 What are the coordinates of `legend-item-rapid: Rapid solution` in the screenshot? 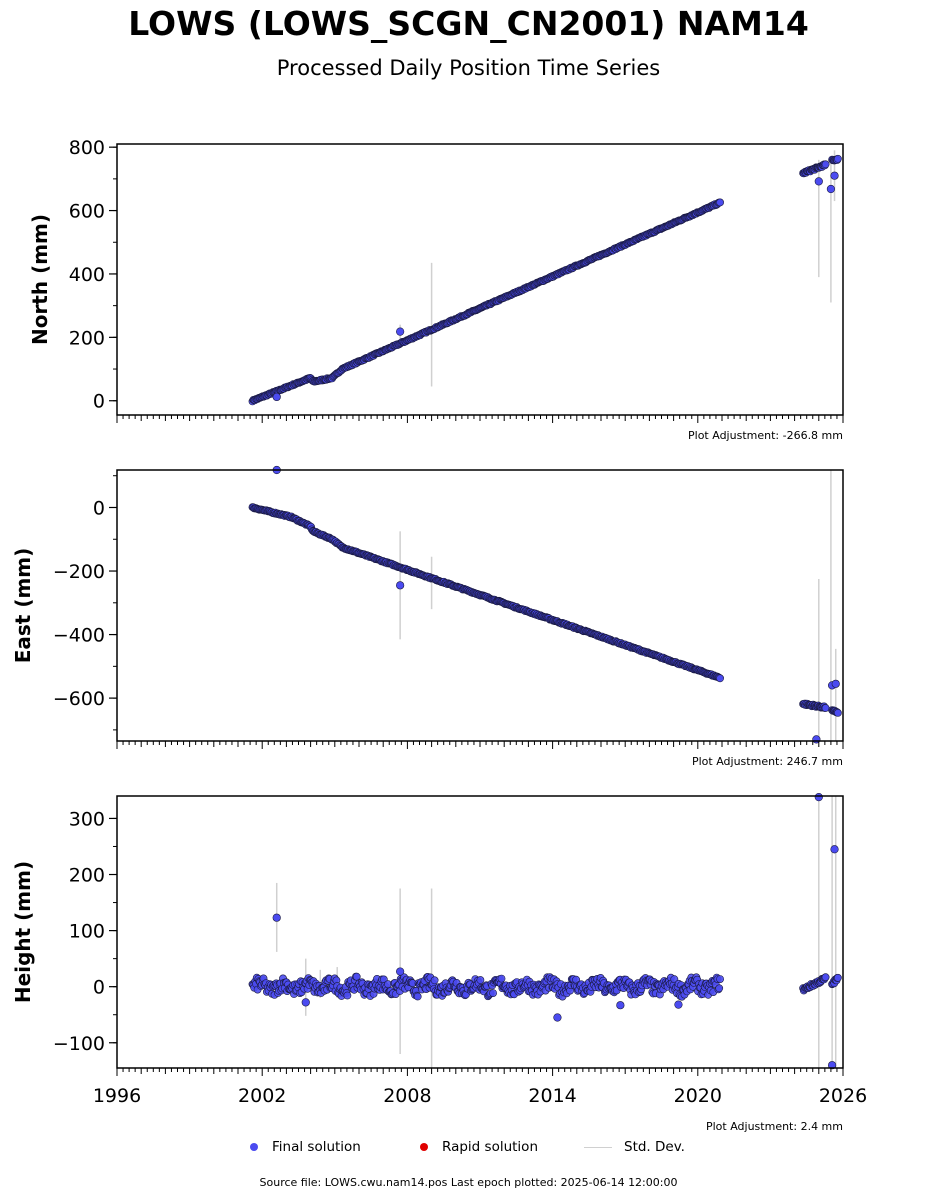 It's located at (479, 1147).